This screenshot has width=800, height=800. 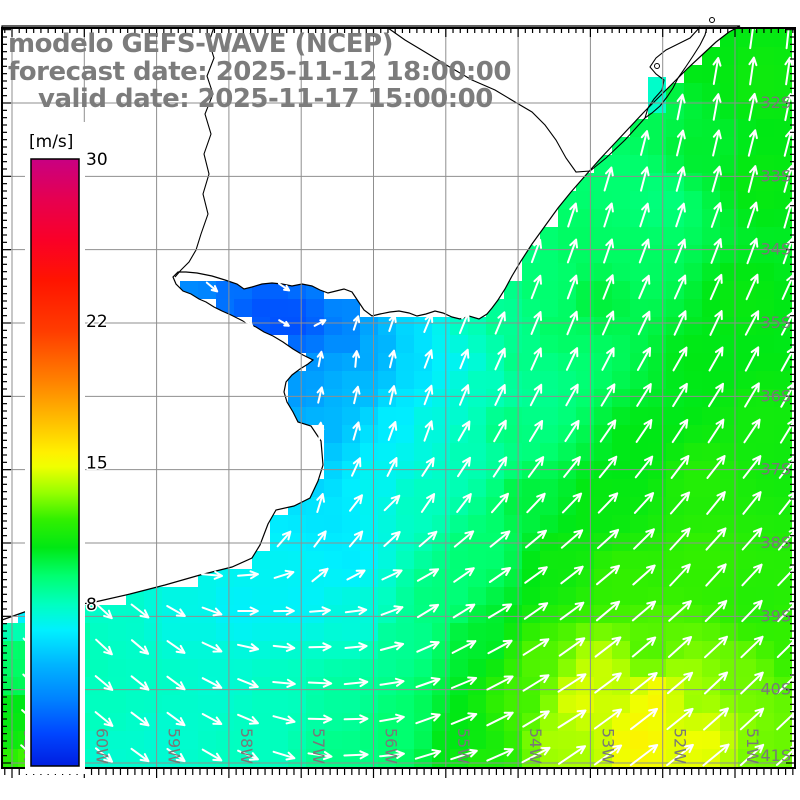 I want to click on lat-label: 40S, so click(x=775, y=689).